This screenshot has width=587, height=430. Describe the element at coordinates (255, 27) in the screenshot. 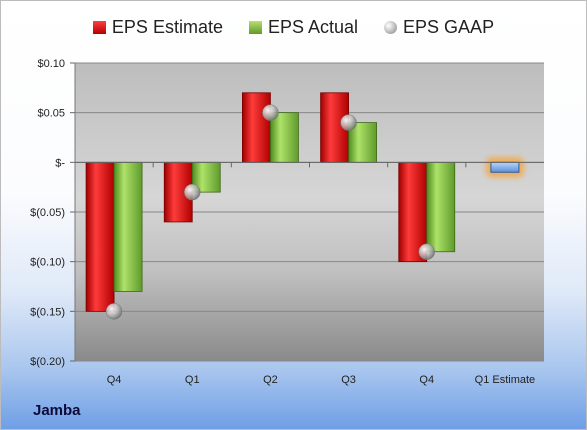

I see `legend-swatch-actual` at that location.